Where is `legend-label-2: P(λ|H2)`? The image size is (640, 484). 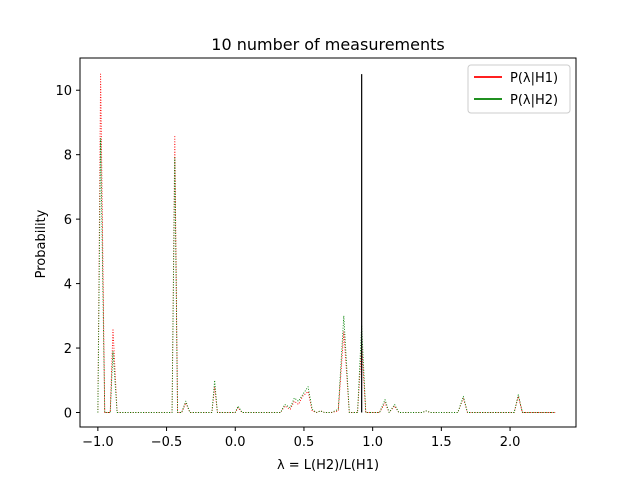
legend-label-2: P(λ|H2) is located at coordinates (534, 100).